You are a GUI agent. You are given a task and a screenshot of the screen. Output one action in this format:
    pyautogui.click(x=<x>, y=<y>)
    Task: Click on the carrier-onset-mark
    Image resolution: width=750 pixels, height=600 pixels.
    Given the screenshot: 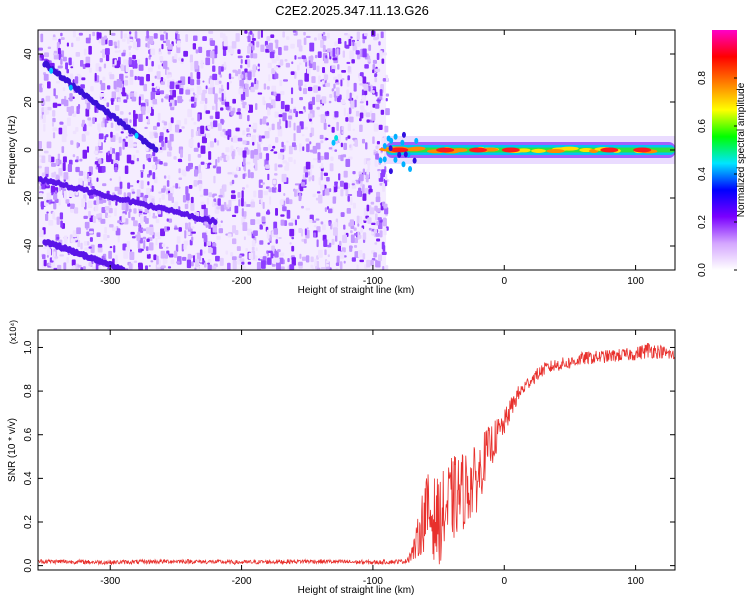 What is the action you would take?
    pyautogui.click(x=390, y=171)
    